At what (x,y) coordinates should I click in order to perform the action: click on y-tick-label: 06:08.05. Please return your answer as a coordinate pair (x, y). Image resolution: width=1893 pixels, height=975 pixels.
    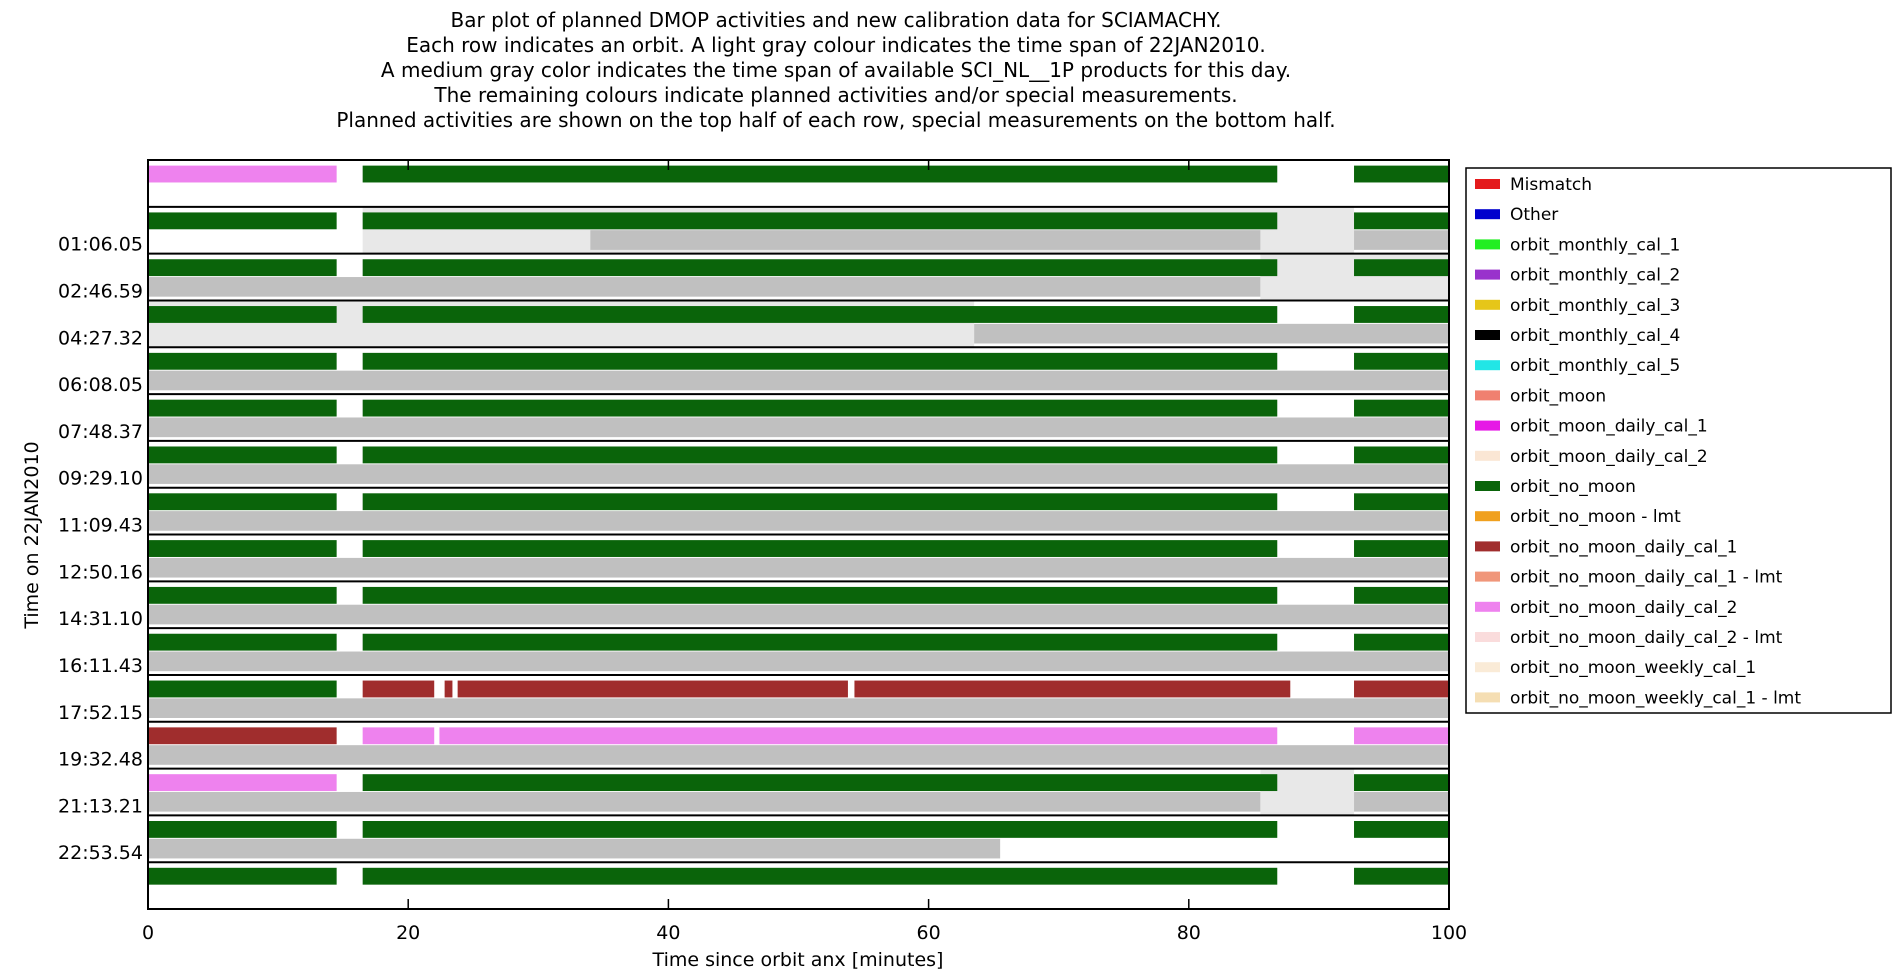
    Looking at the image, I should click on (100, 385).